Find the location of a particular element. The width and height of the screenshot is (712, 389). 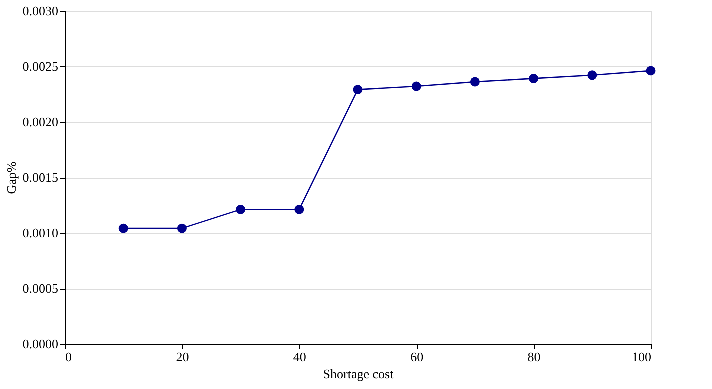

y-axis-title: Gap% is located at coordinates (11, 178).